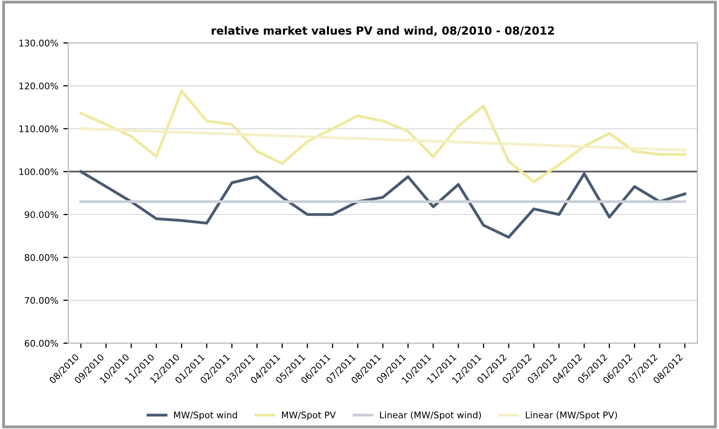  I want to click on legend-label: Linear (MW/Spot wind), so click(430, 415).